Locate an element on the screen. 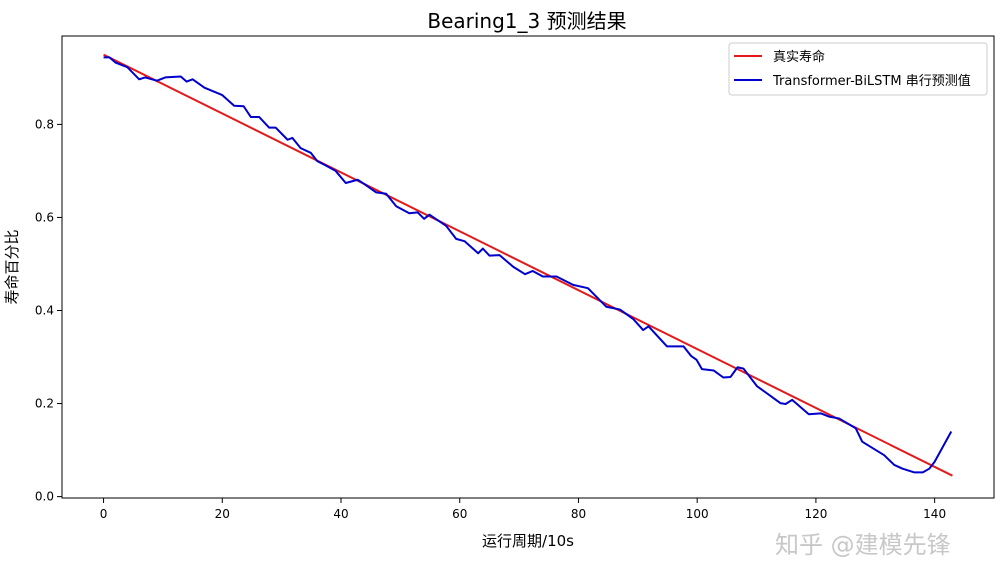 The image size is (1002, 562). y-axis: 0.0 0.2 0.4 0.6 0.8 is located at coordinates (48, 310).